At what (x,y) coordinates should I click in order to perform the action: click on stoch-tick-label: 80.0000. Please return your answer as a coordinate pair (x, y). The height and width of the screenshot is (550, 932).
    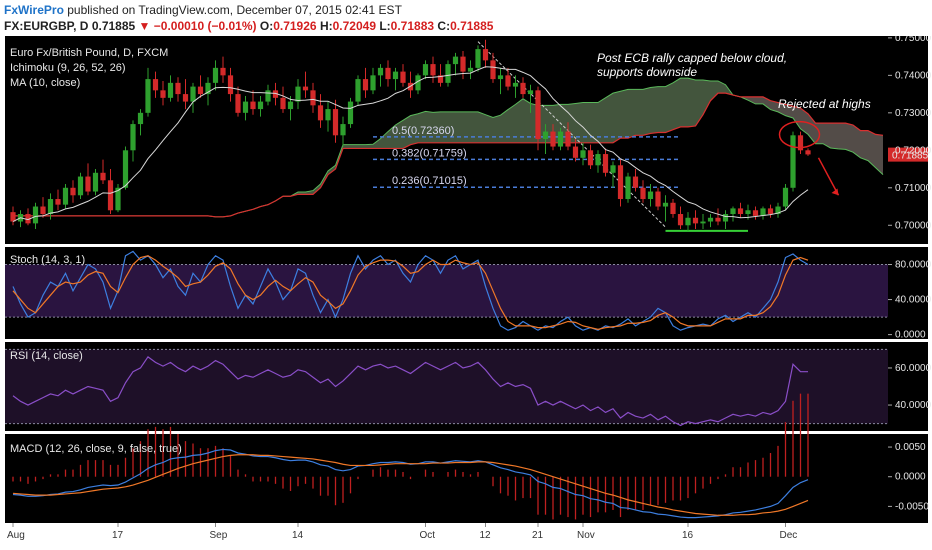
    Looking at the image, I should click on (913, 265).